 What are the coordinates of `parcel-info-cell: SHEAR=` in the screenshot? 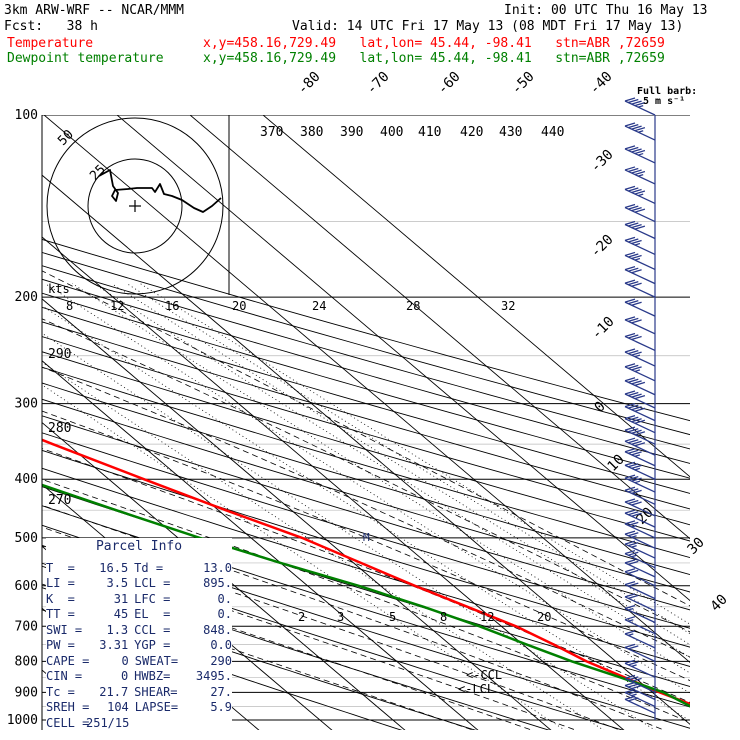 It's located at (156, 691).